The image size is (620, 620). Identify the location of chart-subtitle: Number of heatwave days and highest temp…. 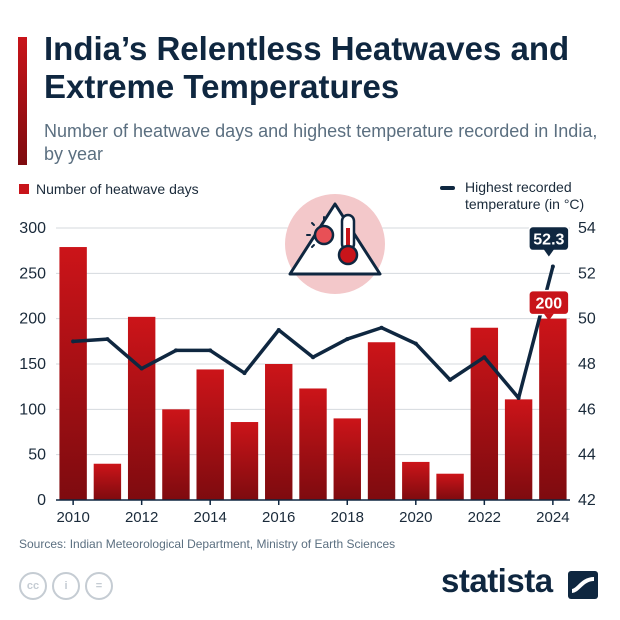
(321, 142).